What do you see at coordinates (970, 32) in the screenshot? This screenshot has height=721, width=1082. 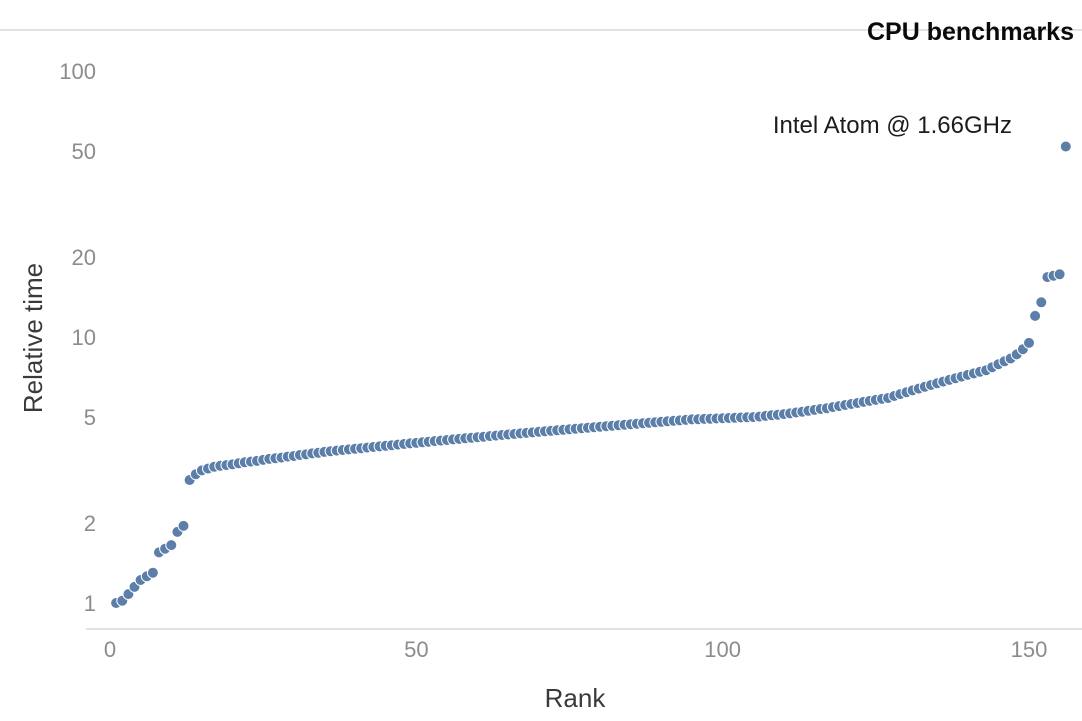 I see `chart-title: CPU benchmarks` at bounding box center [970, 32].